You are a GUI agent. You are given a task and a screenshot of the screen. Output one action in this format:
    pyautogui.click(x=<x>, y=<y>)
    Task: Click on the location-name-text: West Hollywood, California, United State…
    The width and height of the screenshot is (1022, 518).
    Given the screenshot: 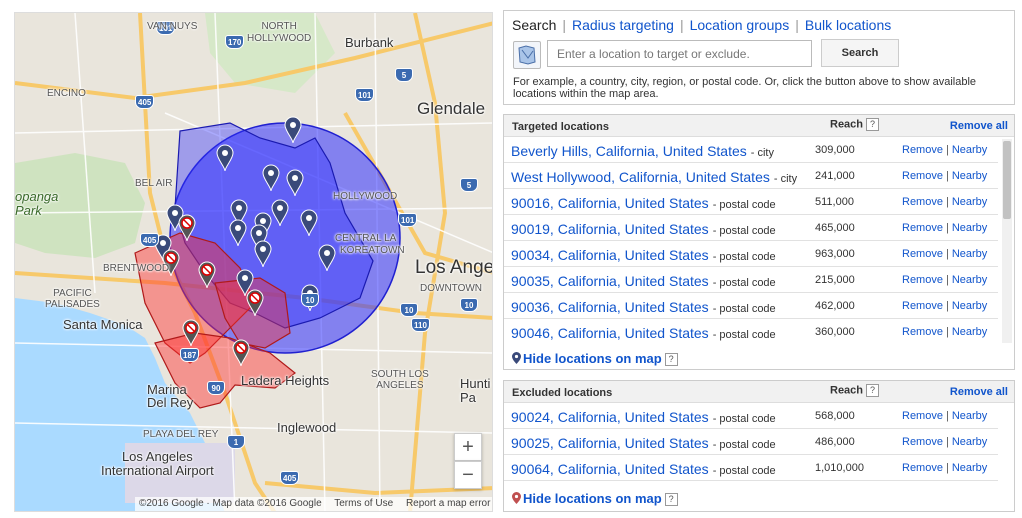 What is the action you would take?
    pyautogui.click(x=640, y=177)
    